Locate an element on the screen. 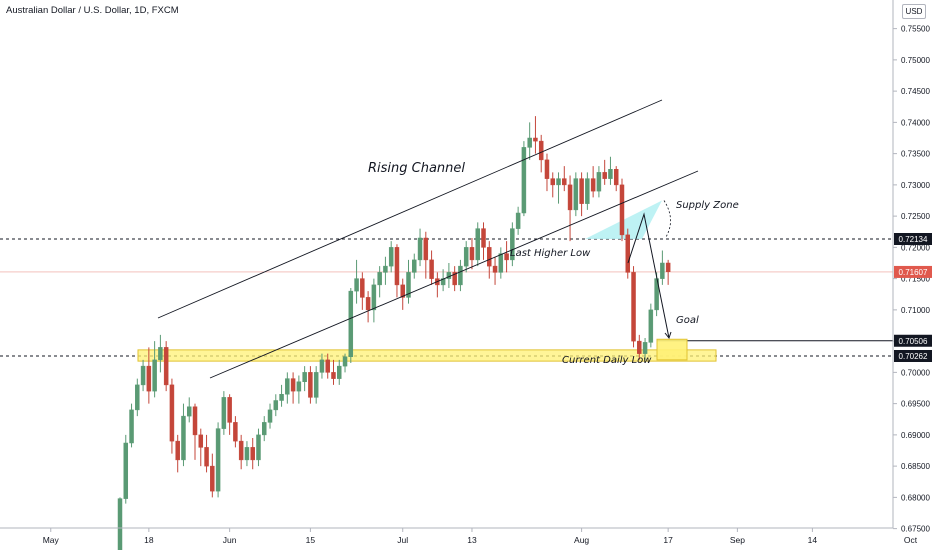 The height and width of the screenshot is (550, 932). price-tick-label: 0.72500 is located at coordinates (915, 216).